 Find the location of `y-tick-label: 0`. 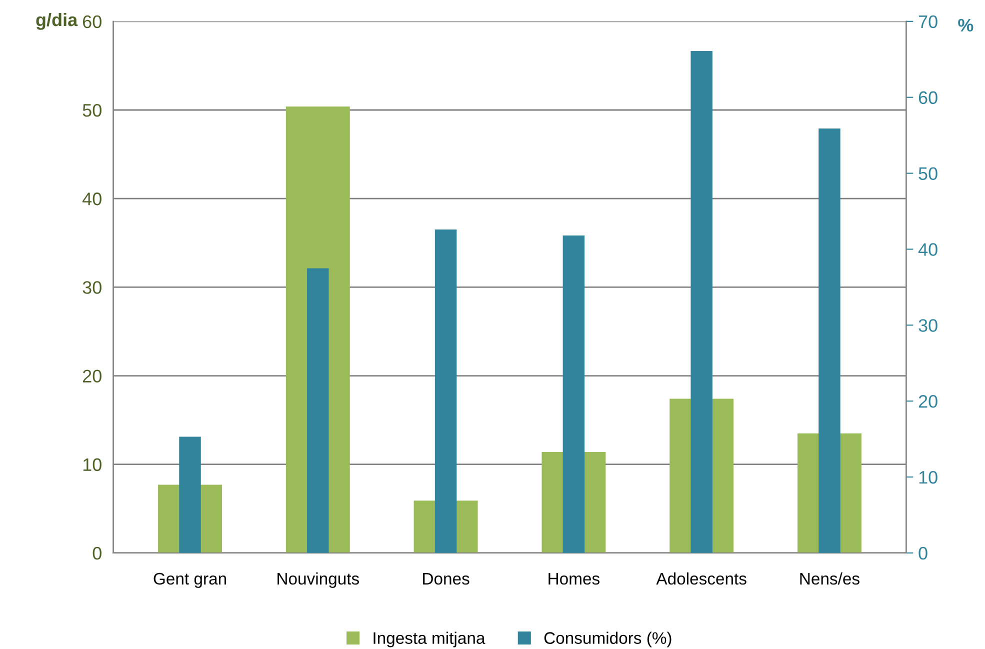

y-tick-label: 0 is located at coordinates (97, 553).